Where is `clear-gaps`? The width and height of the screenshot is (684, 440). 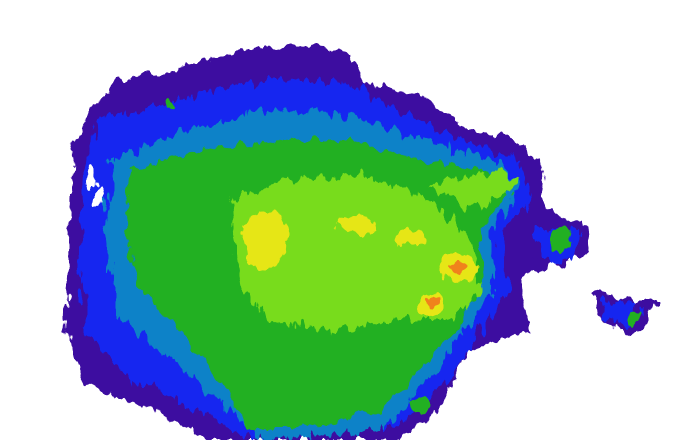 clear-gaps is located at coordinates (93, 186).